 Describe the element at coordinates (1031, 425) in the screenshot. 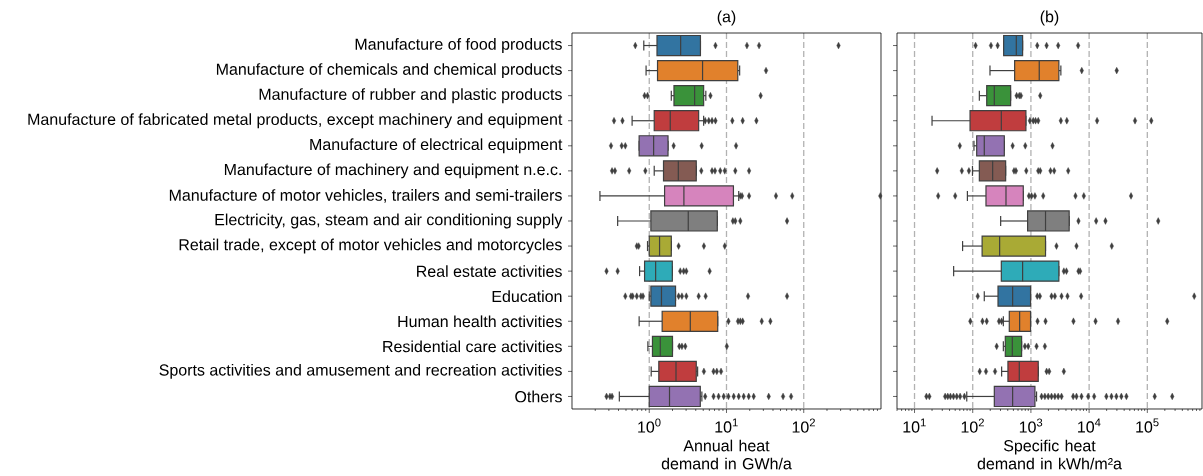

I see `x-tick-label: 10$^{3}$` at that location.